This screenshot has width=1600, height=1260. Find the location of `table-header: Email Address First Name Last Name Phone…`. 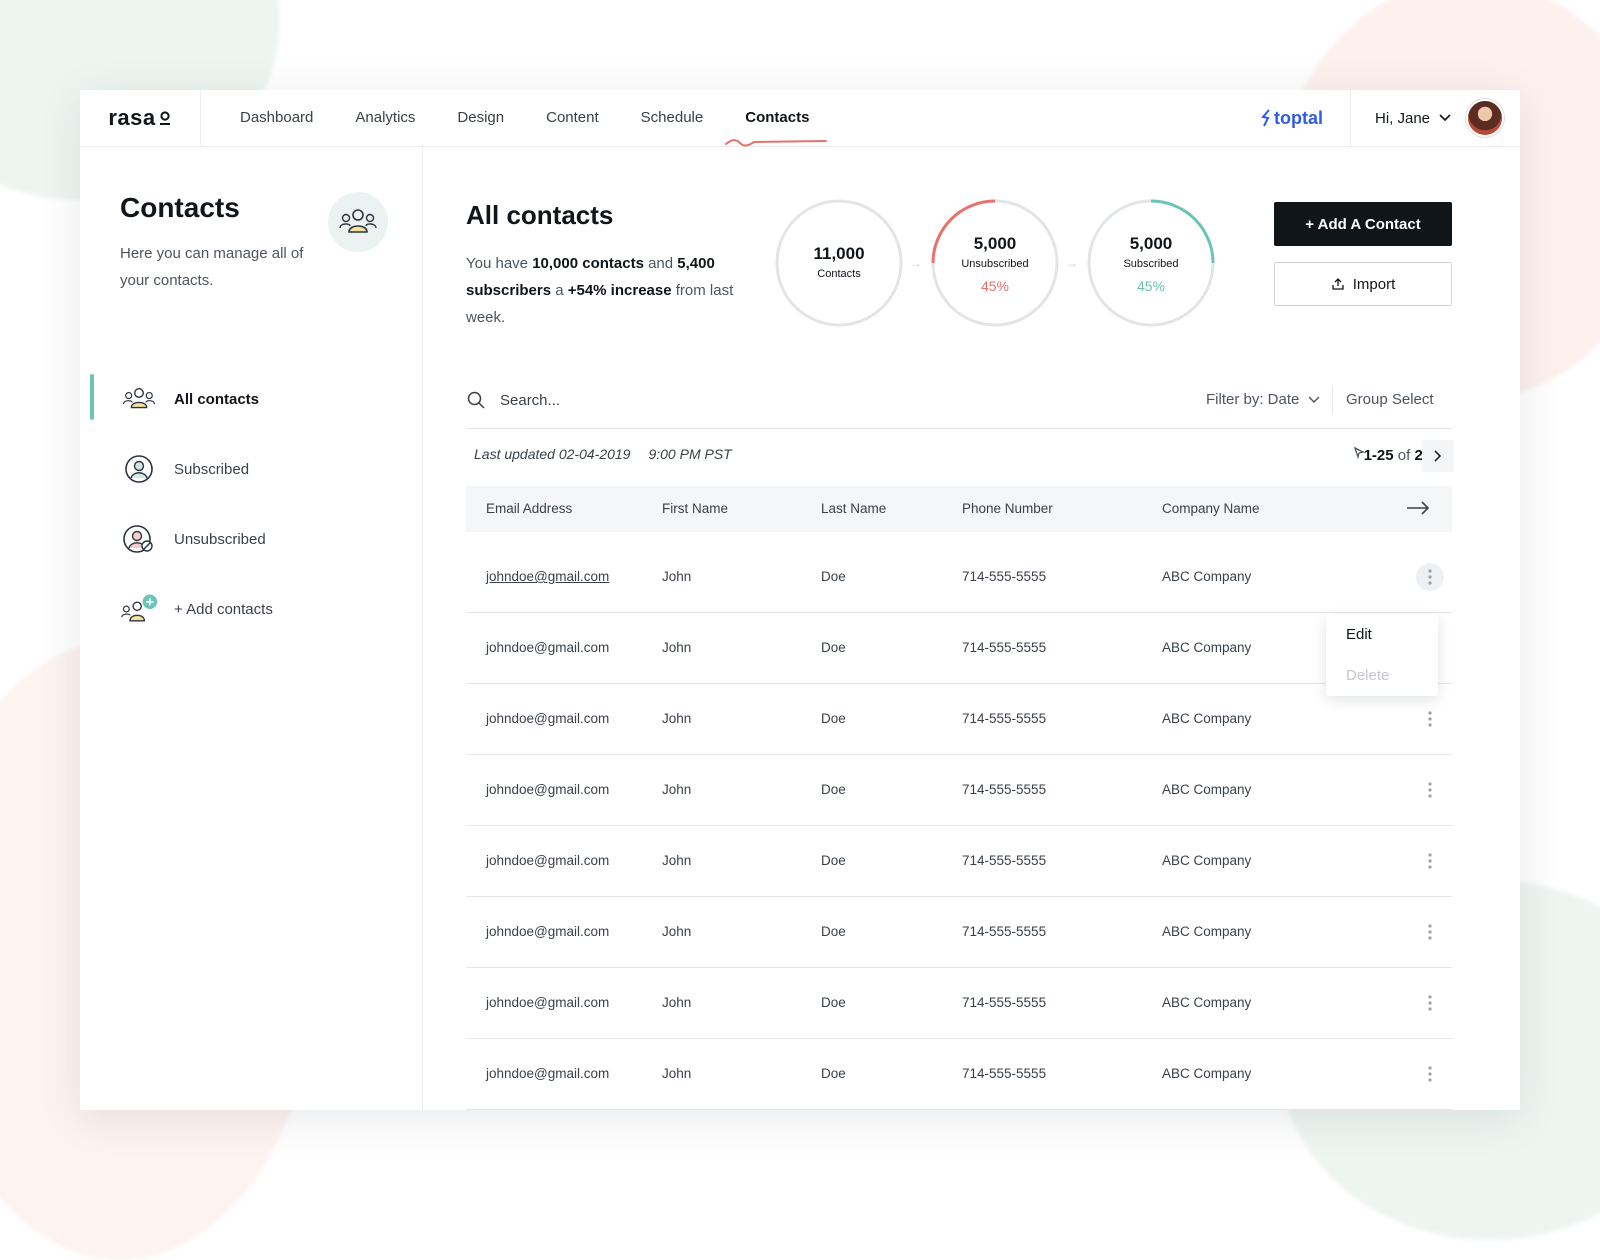

table-header: Email Address First Name Last Name Phone… is located at coordinates (959, 509).